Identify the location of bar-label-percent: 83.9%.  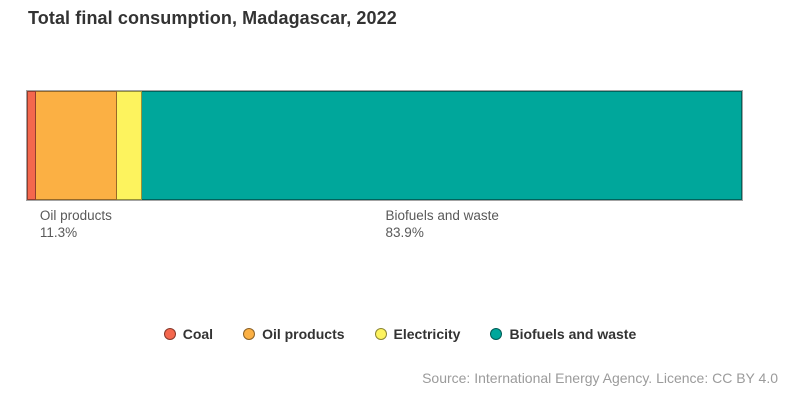
(404, 232).